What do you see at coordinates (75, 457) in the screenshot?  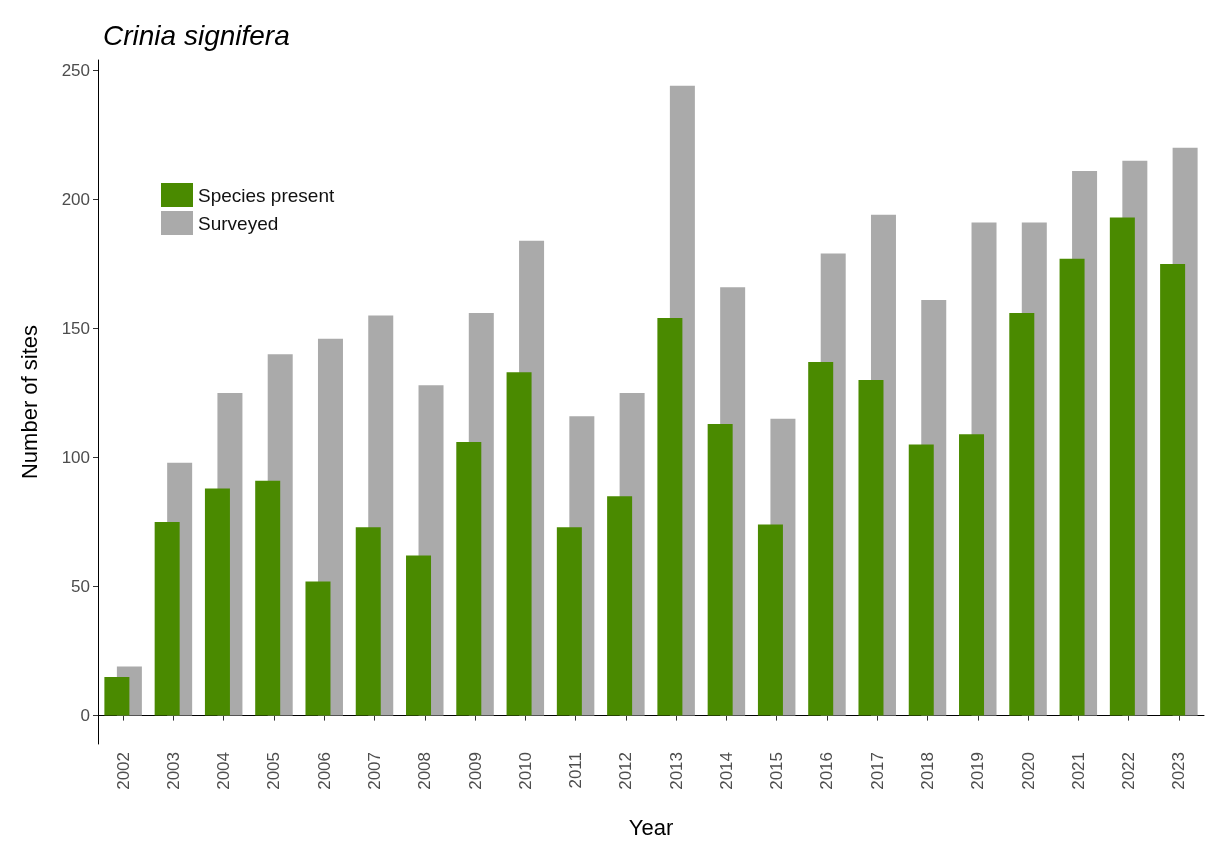 I see `y-tick-label: 100` at bounding box center [75, 457].